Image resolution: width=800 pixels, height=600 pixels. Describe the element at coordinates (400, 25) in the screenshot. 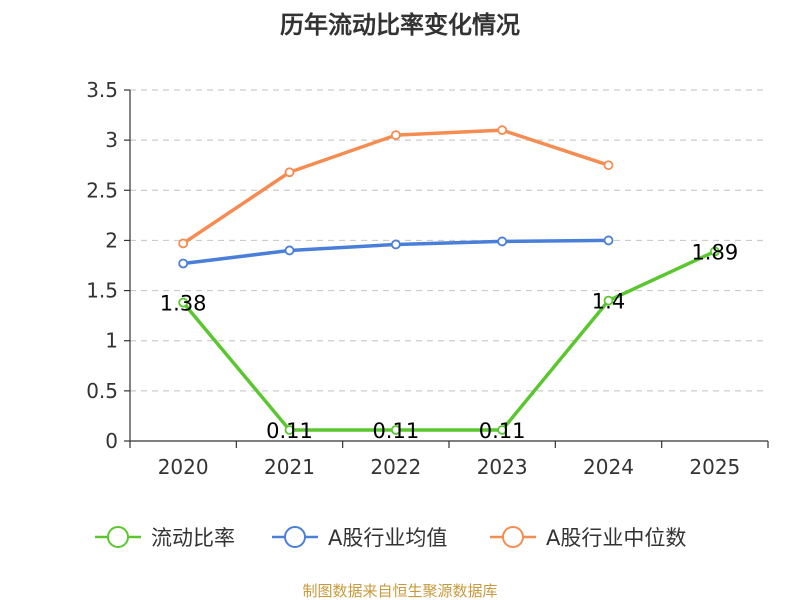

I see `chart-title: 历年流动比率变化情况` at that location.